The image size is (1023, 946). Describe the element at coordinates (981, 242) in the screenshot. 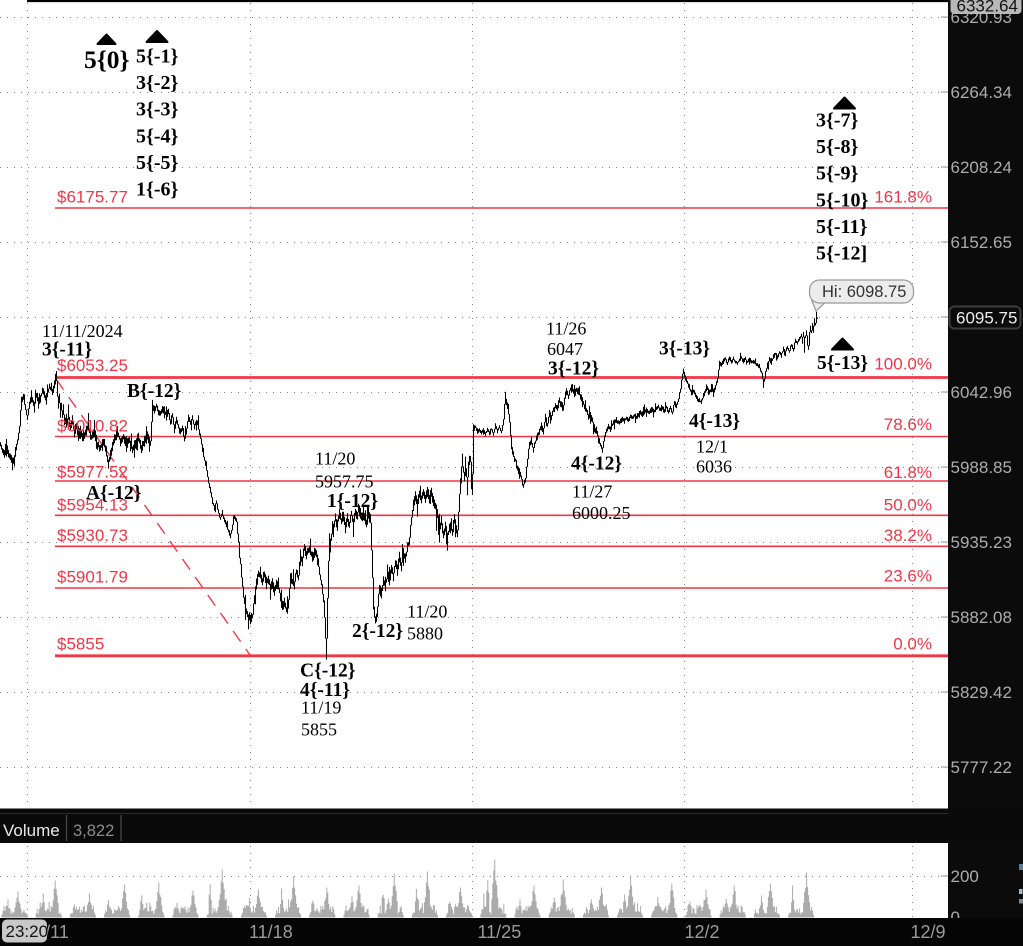

I see `svg-text: 6152.65` at that location.